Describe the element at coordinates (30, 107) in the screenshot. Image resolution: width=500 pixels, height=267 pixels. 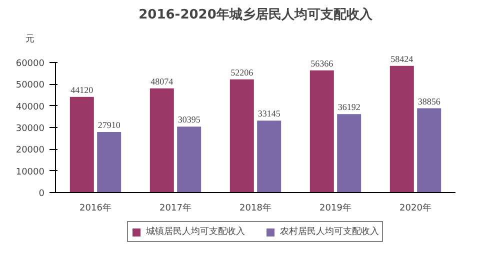
I see `y-tick-label: 40000` at that location.